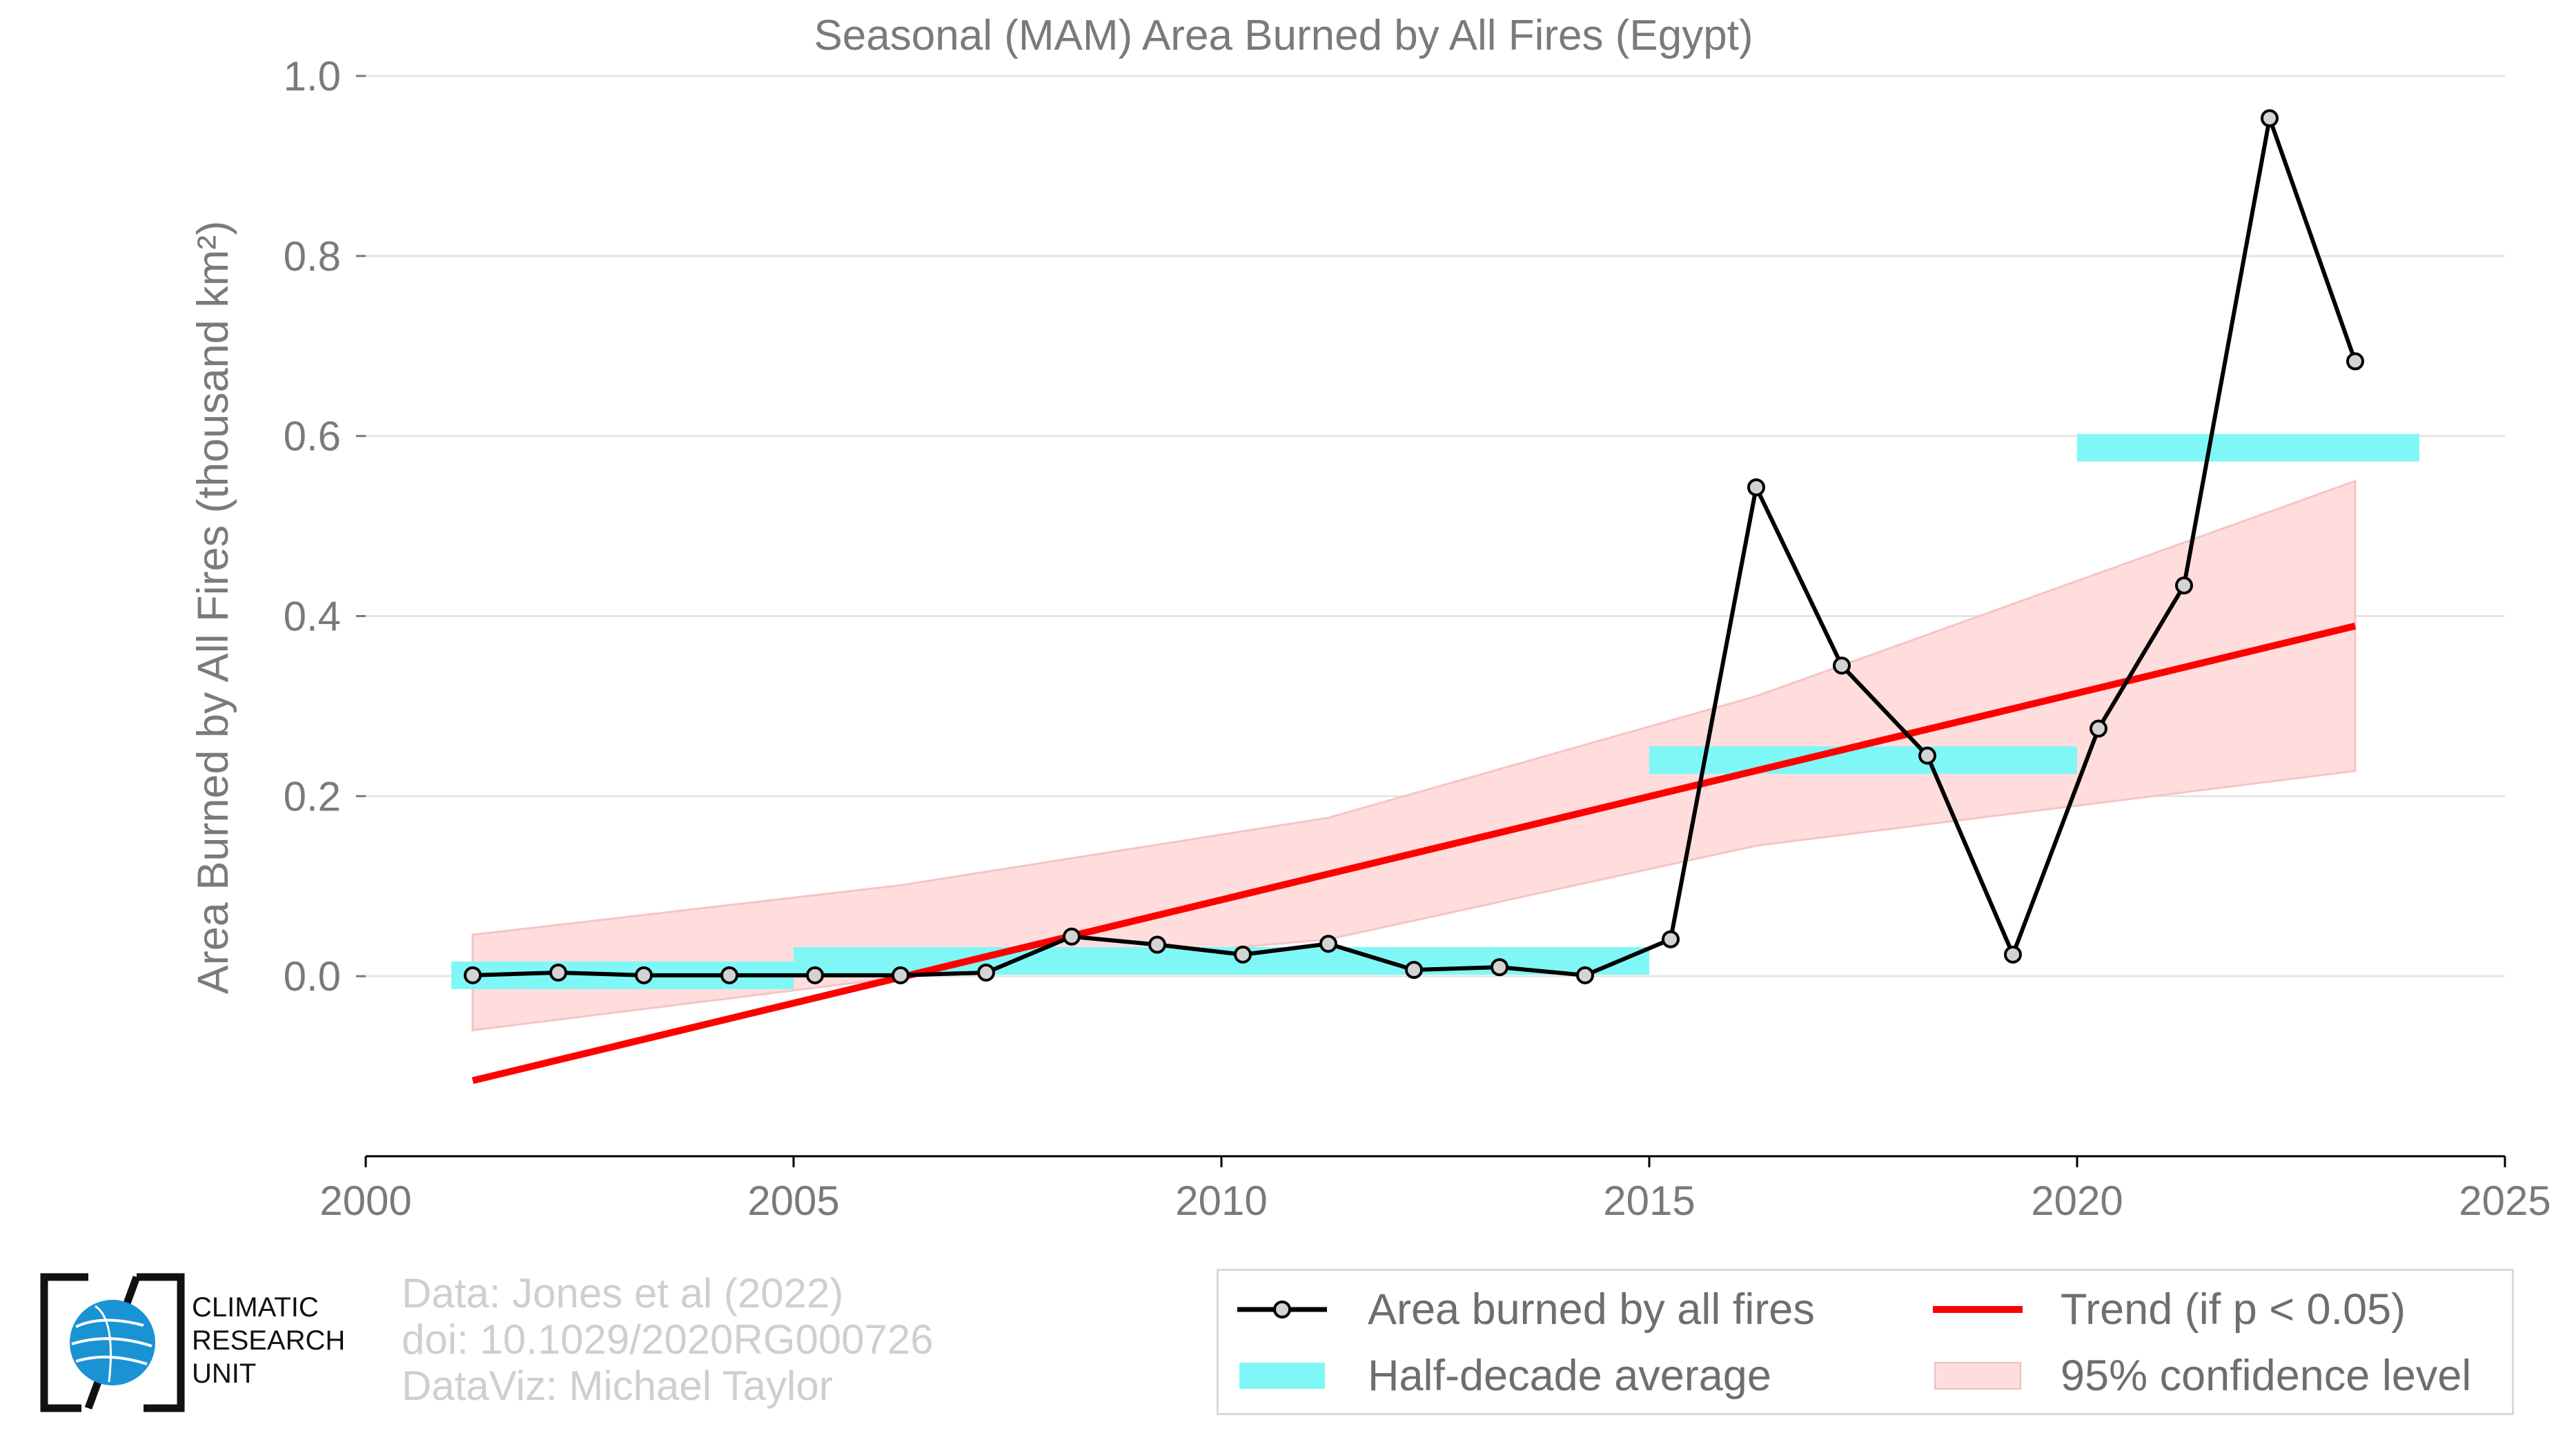 Image resolution: width=2576 pixels, height=1451 pixels. I want to click on credit-line-2: doi: 10.1029/2020RG000726, so click(668, 1339).